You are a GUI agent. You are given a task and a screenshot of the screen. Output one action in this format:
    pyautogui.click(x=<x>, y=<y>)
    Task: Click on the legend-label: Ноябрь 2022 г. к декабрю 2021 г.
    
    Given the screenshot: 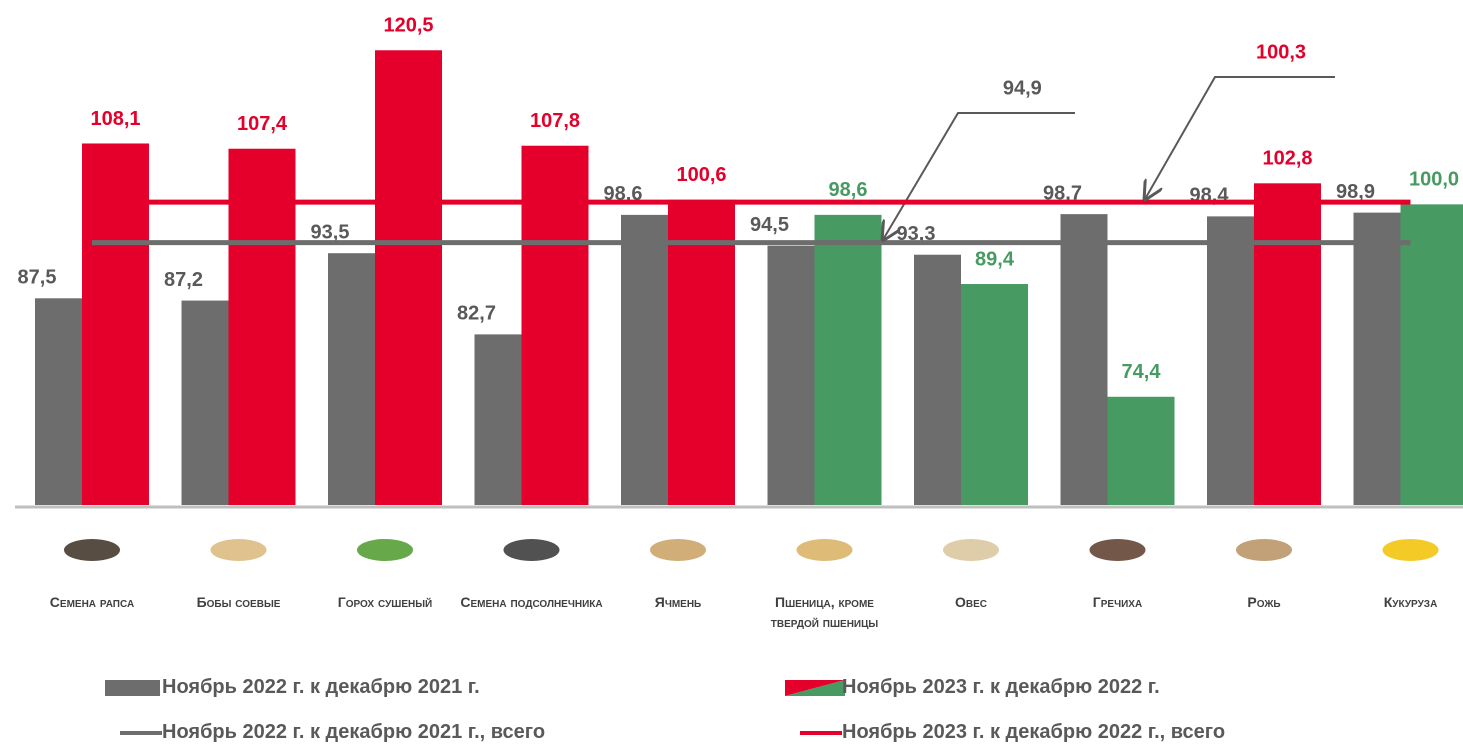 What is the action you would take?
    pyautogui.click(x=321, y=687)
    